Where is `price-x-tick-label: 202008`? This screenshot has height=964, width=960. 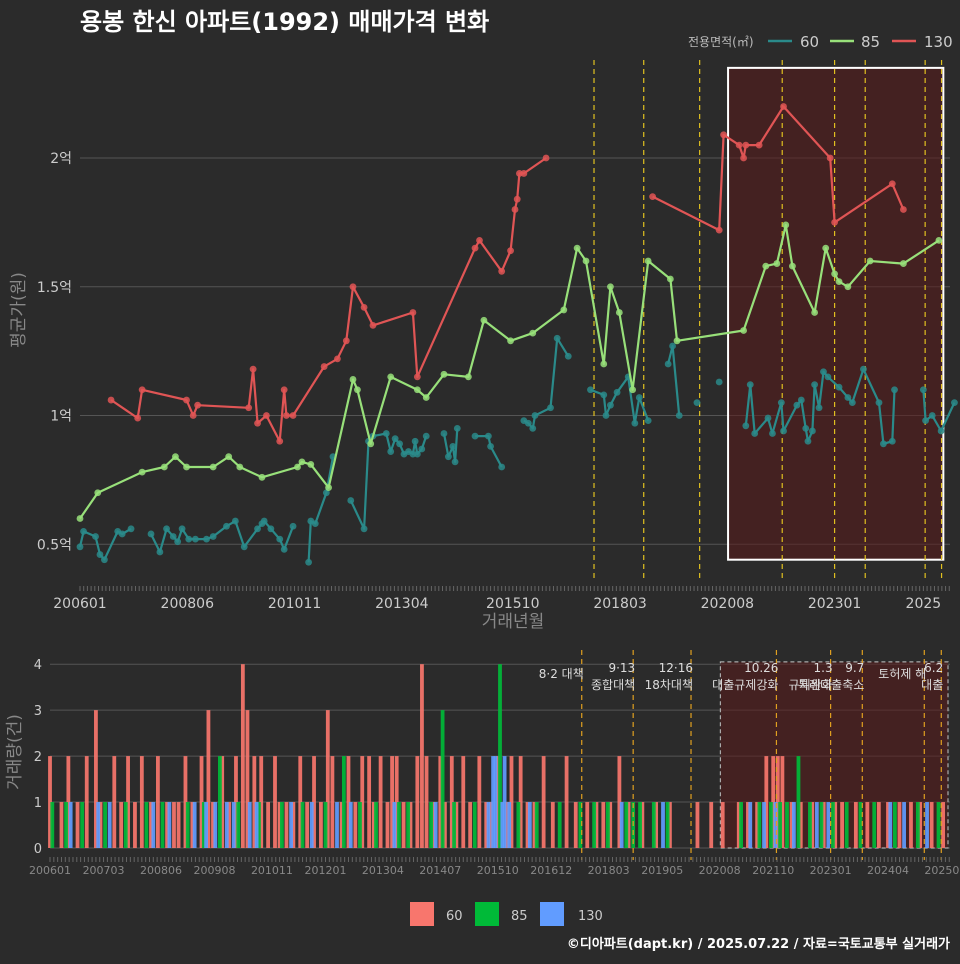 price-x-tick-label: 202008 is located at coordinates (727, 604).